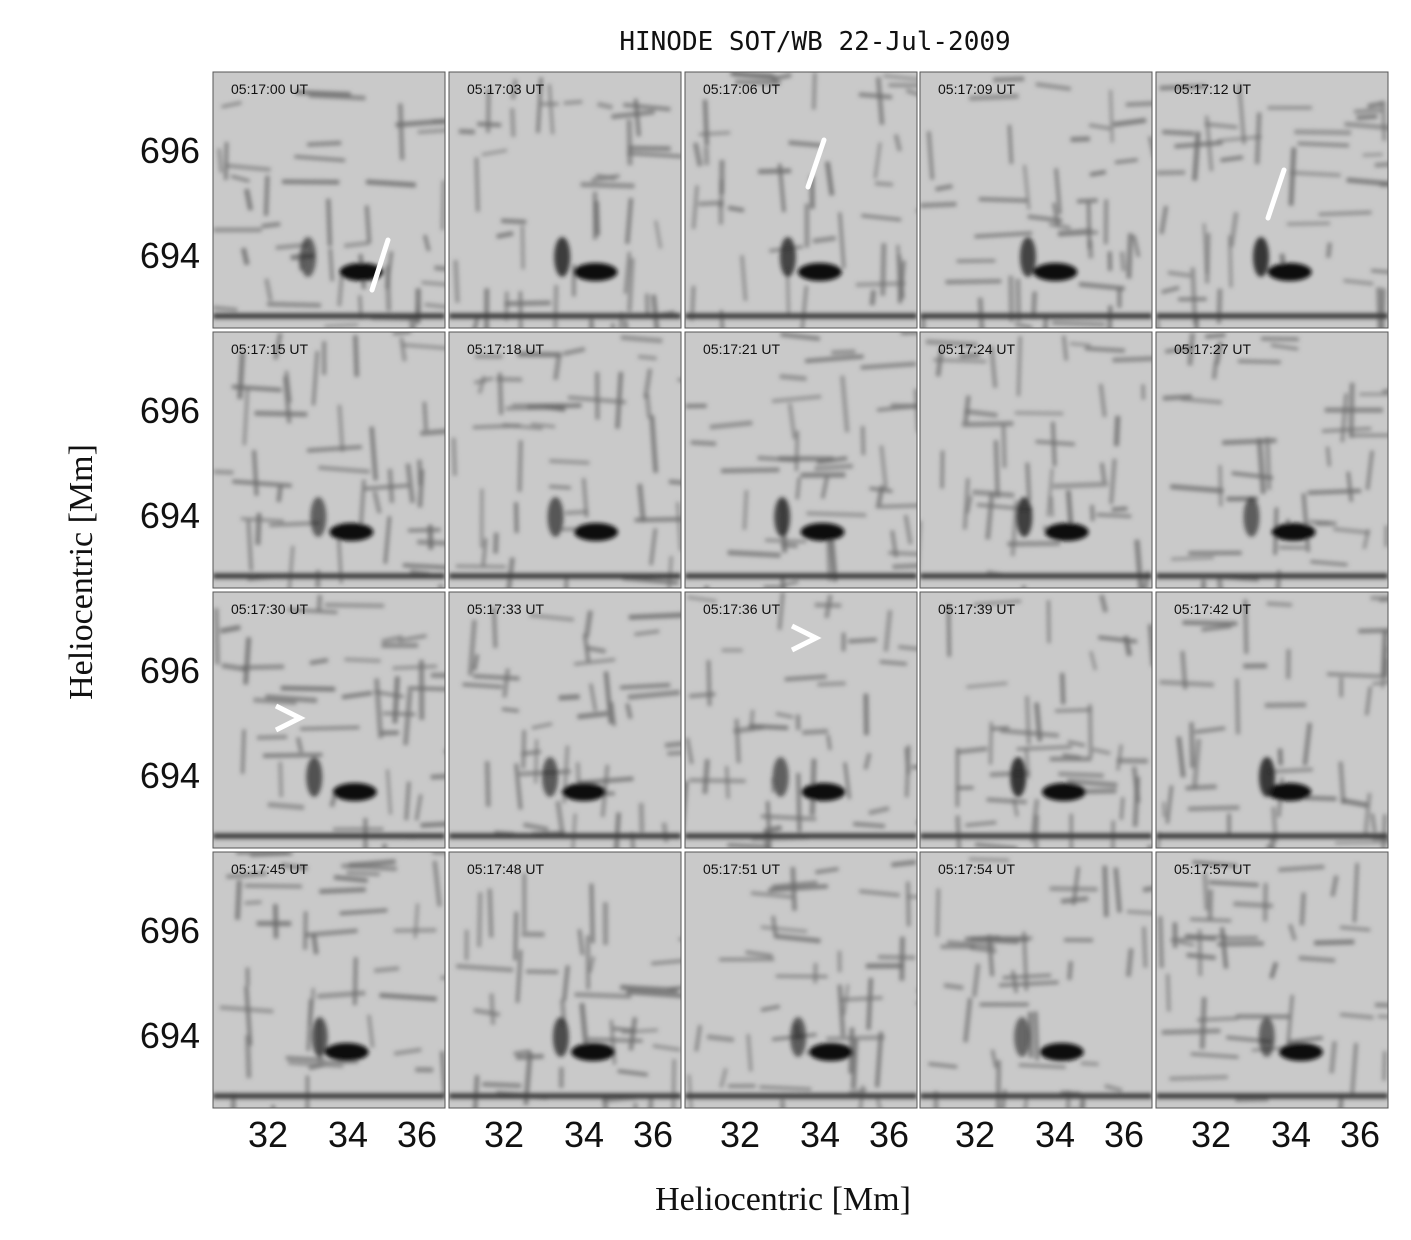 The height and width of the screenshot is (1240, 1411). I want to click on y-tick-label: 694, so click(170, 515).